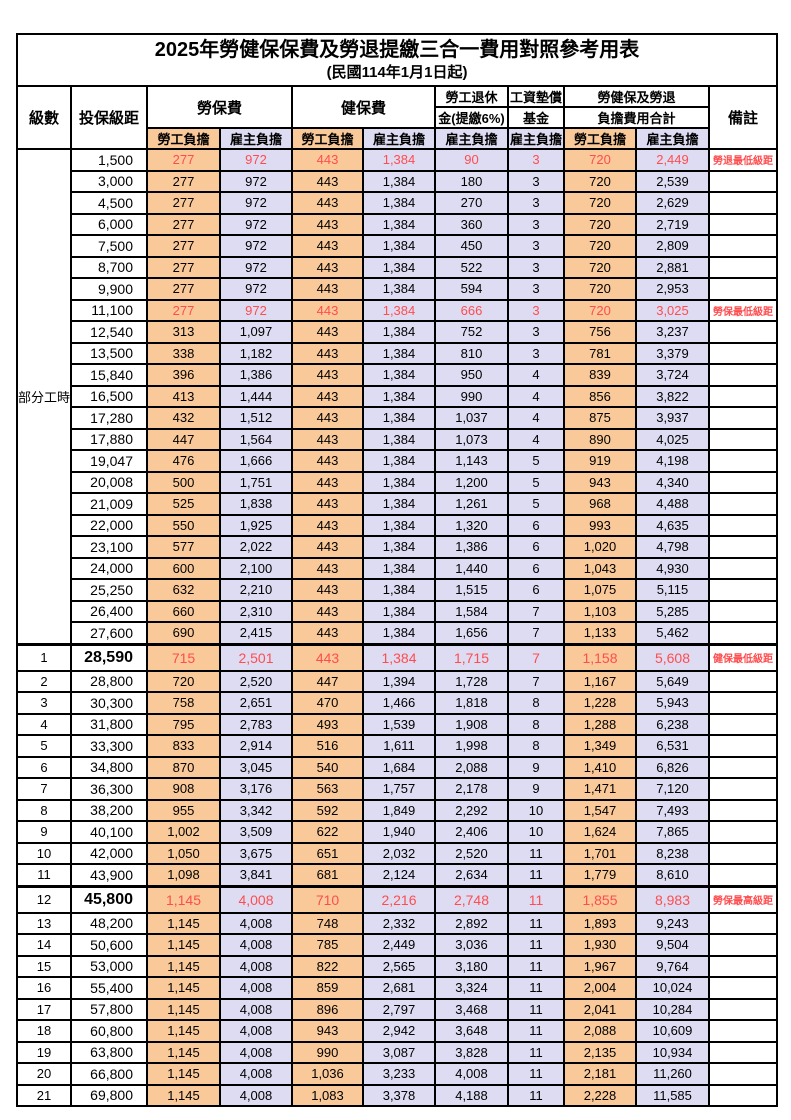 This screenshot has height=1120, width=791. I want to click on health-employee-cell: 990, so click(327, 1052).